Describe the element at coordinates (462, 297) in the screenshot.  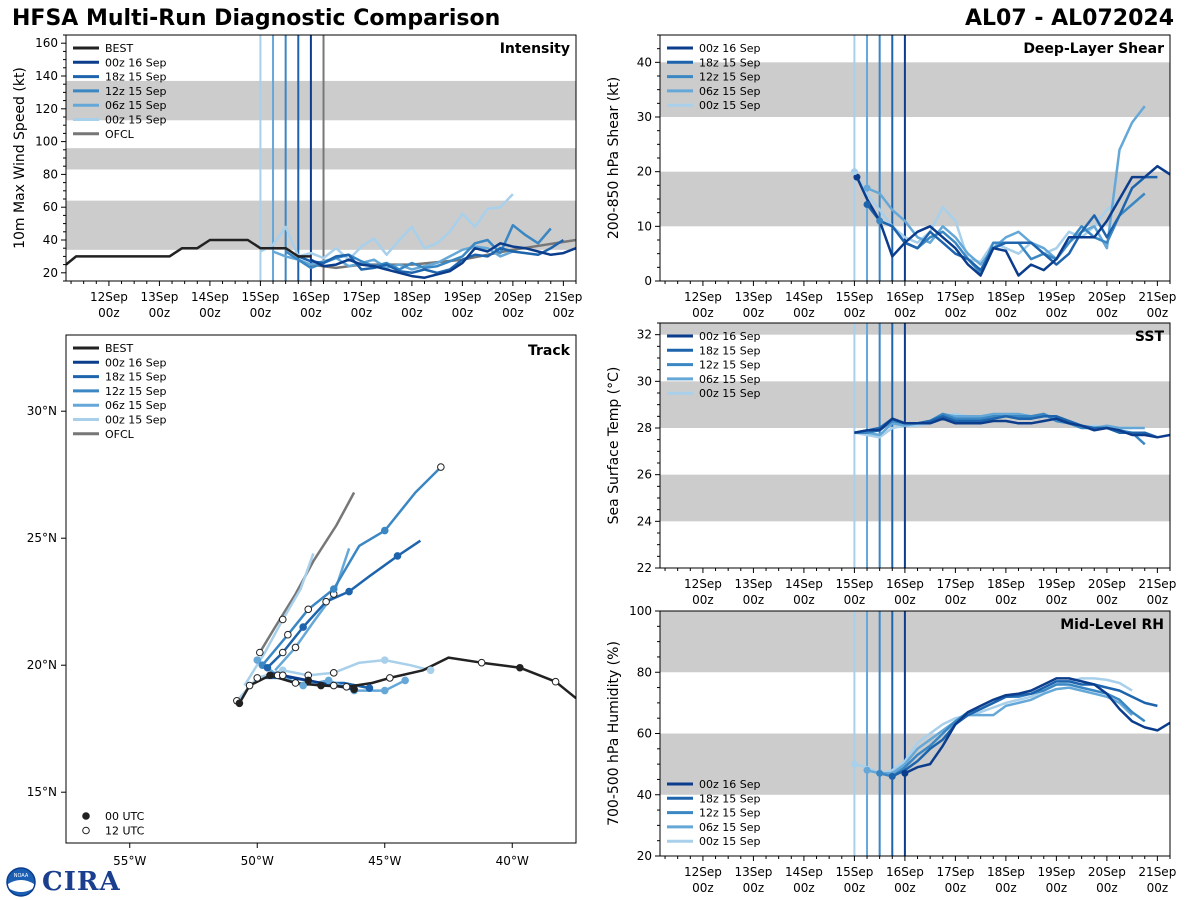
I see `intensity-xtick-label: 19Sep` at that location.